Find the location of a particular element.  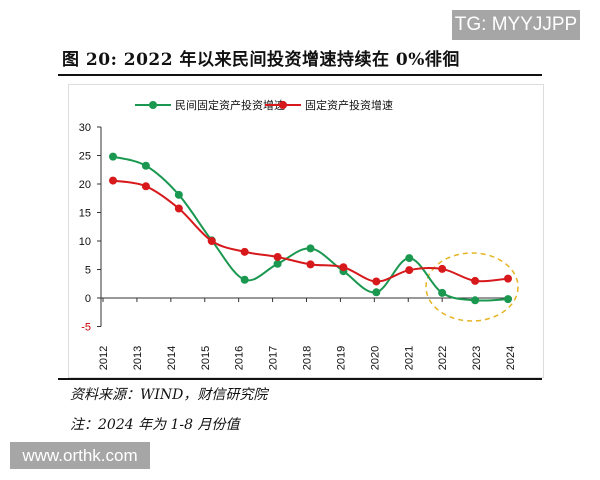

x-tick-label: 2017 is located at coordinates (274, 358).